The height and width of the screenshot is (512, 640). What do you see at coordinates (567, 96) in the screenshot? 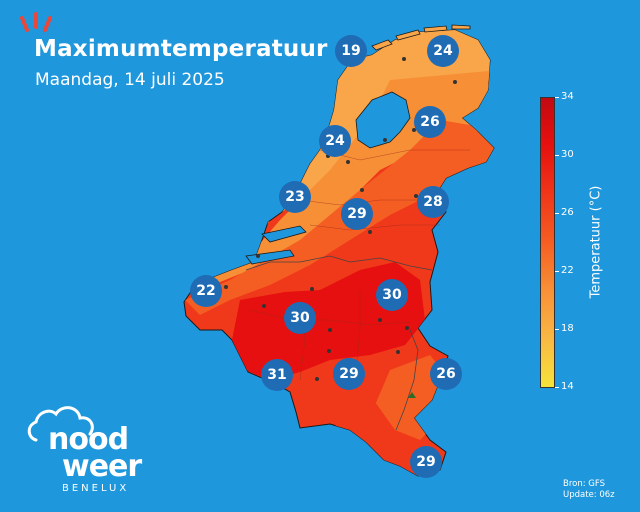
I see `colorbar-tick-label: 34` at bounding box center [567, 96].